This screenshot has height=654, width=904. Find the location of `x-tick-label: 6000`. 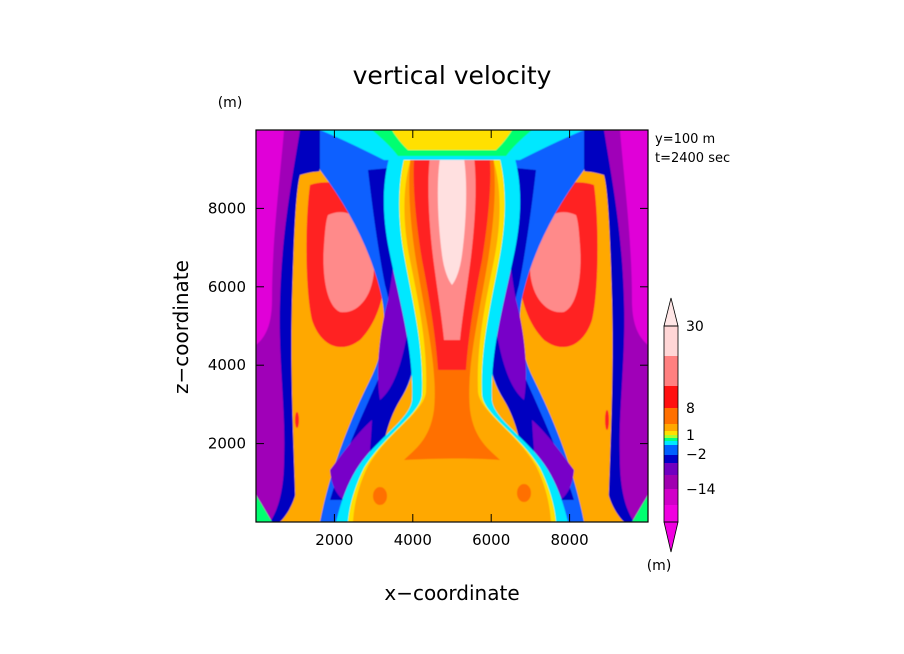

x-tick-label: 6000 is located at coordinates (491, 540).